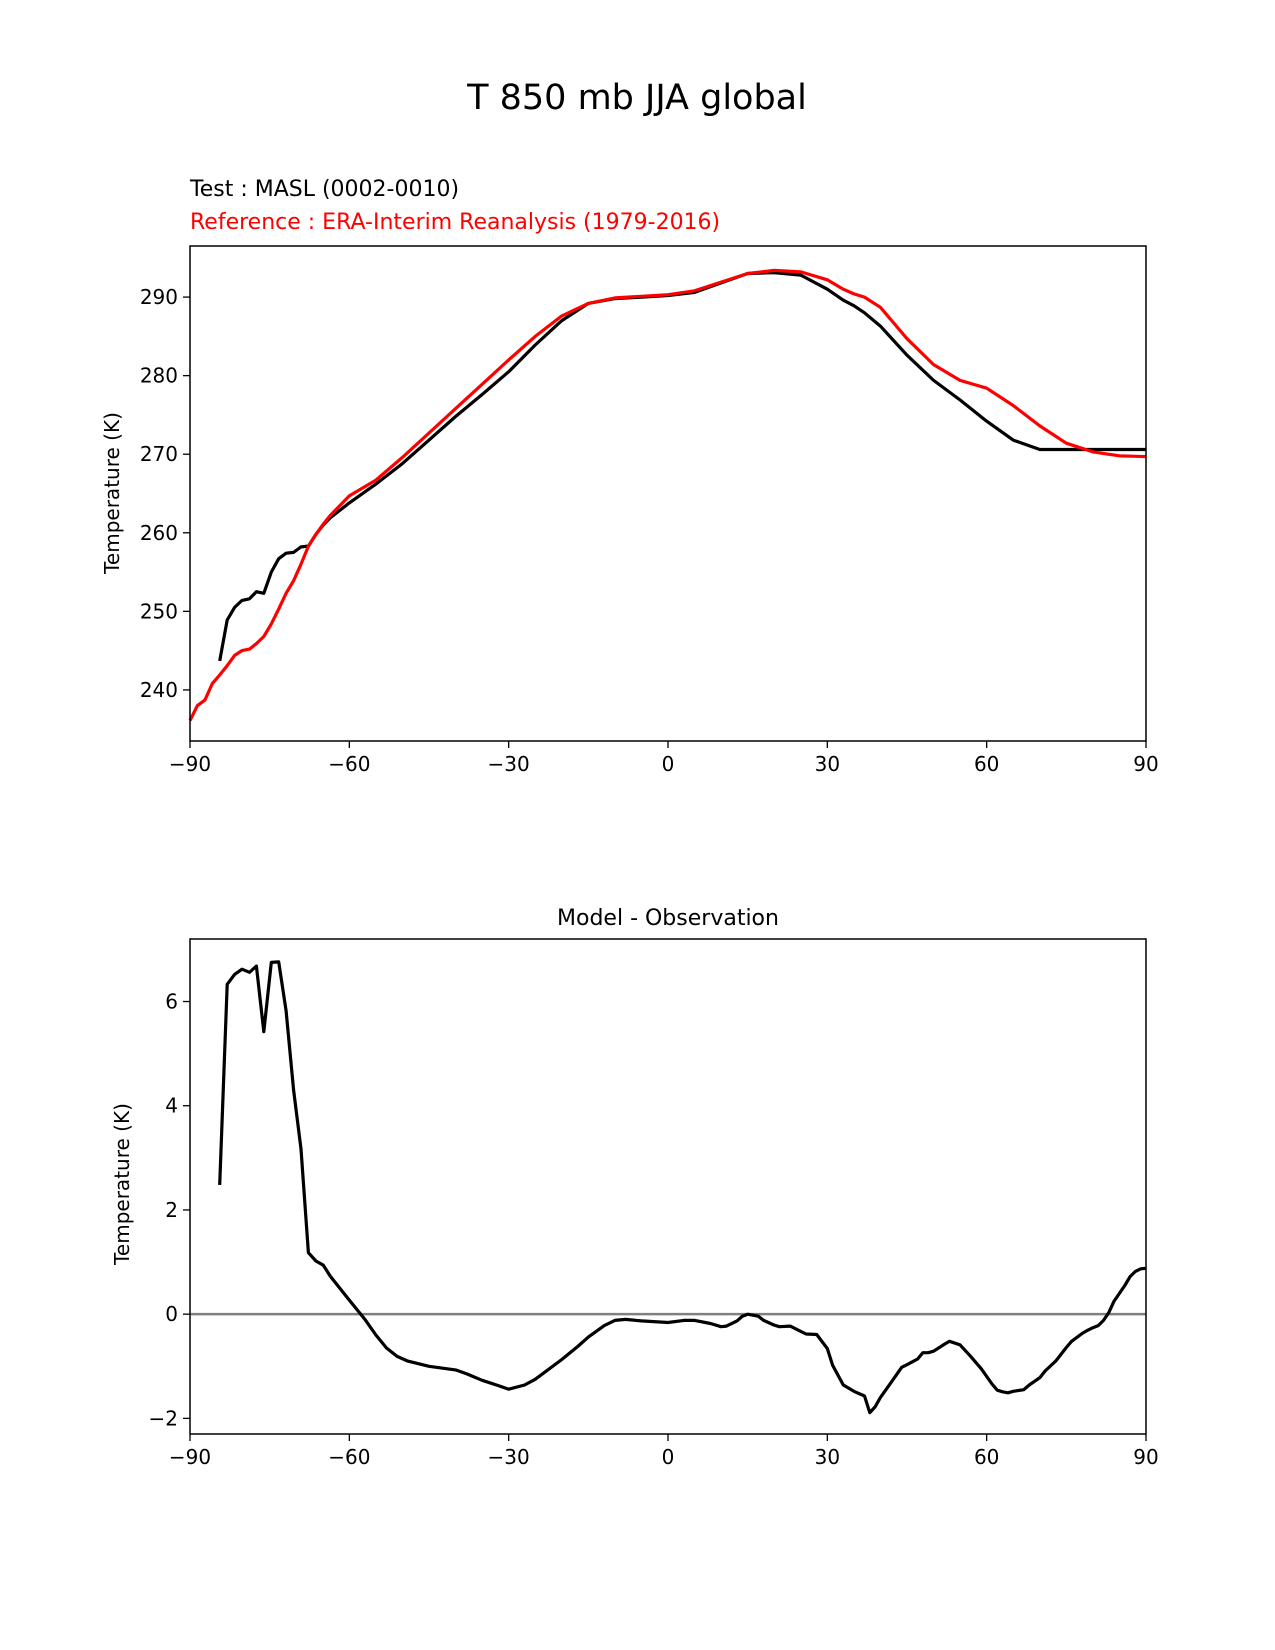 This screenshot has height=1650, width=1275. I want to click on y-tick-label-top: 280, so click(159, 376).